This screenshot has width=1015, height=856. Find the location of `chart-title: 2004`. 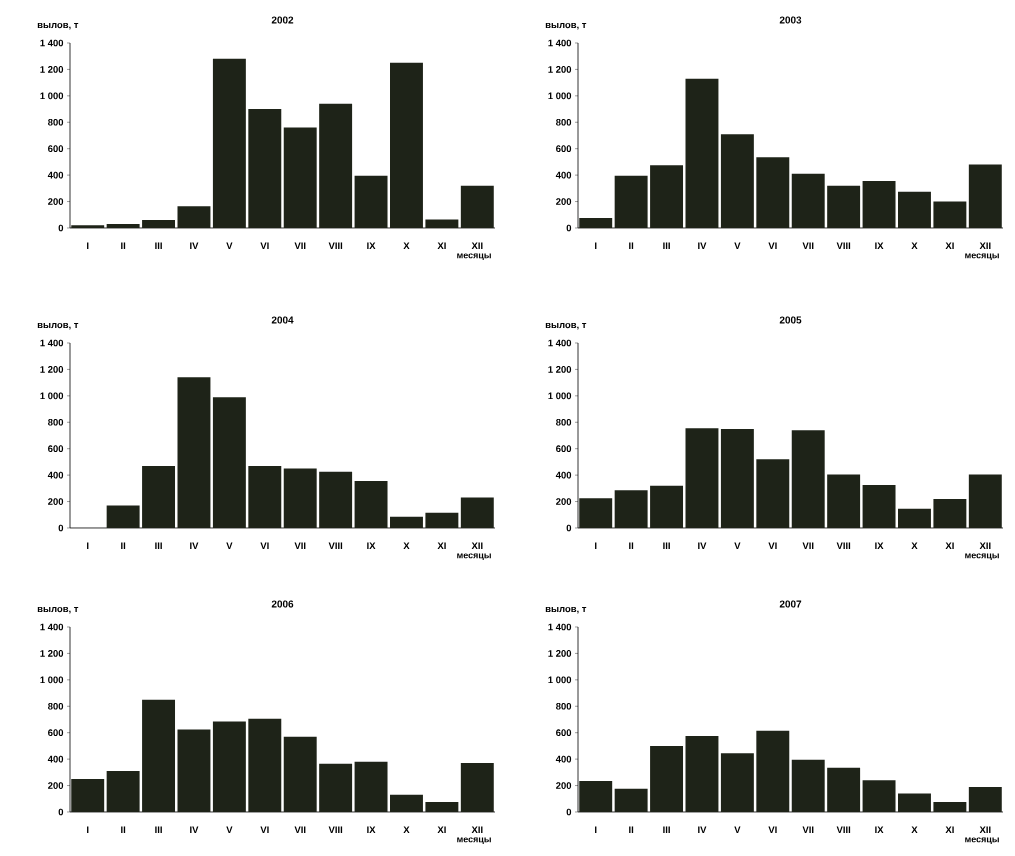

chart-title: 2004 is located at coordinates (282, 320).